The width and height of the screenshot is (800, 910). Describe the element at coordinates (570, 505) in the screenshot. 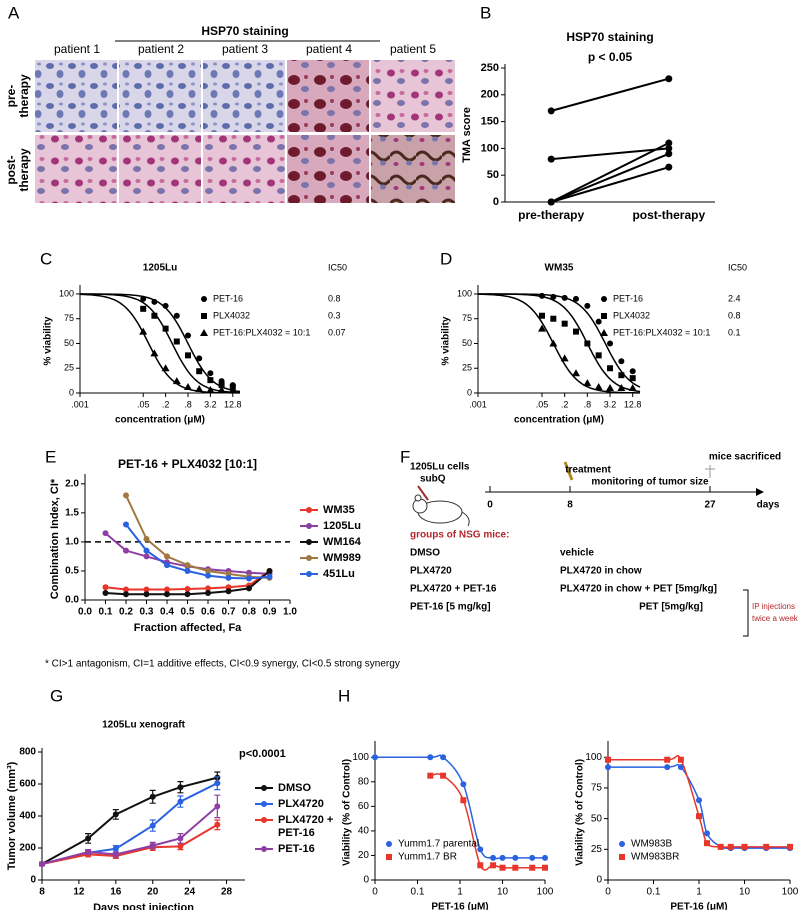

I see `timeline-label: 8` at that location.